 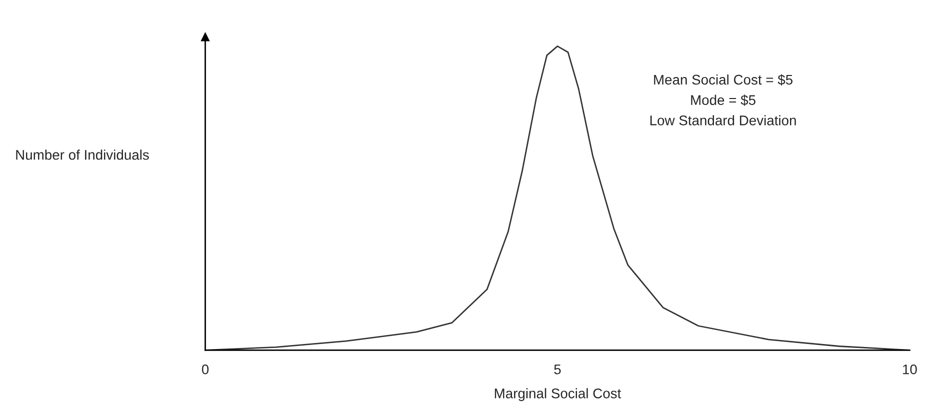 What do you see at coordinates (557, 369) in the screenshot?
I see `x-tick-label: 5` at bounding box center [557, 369].